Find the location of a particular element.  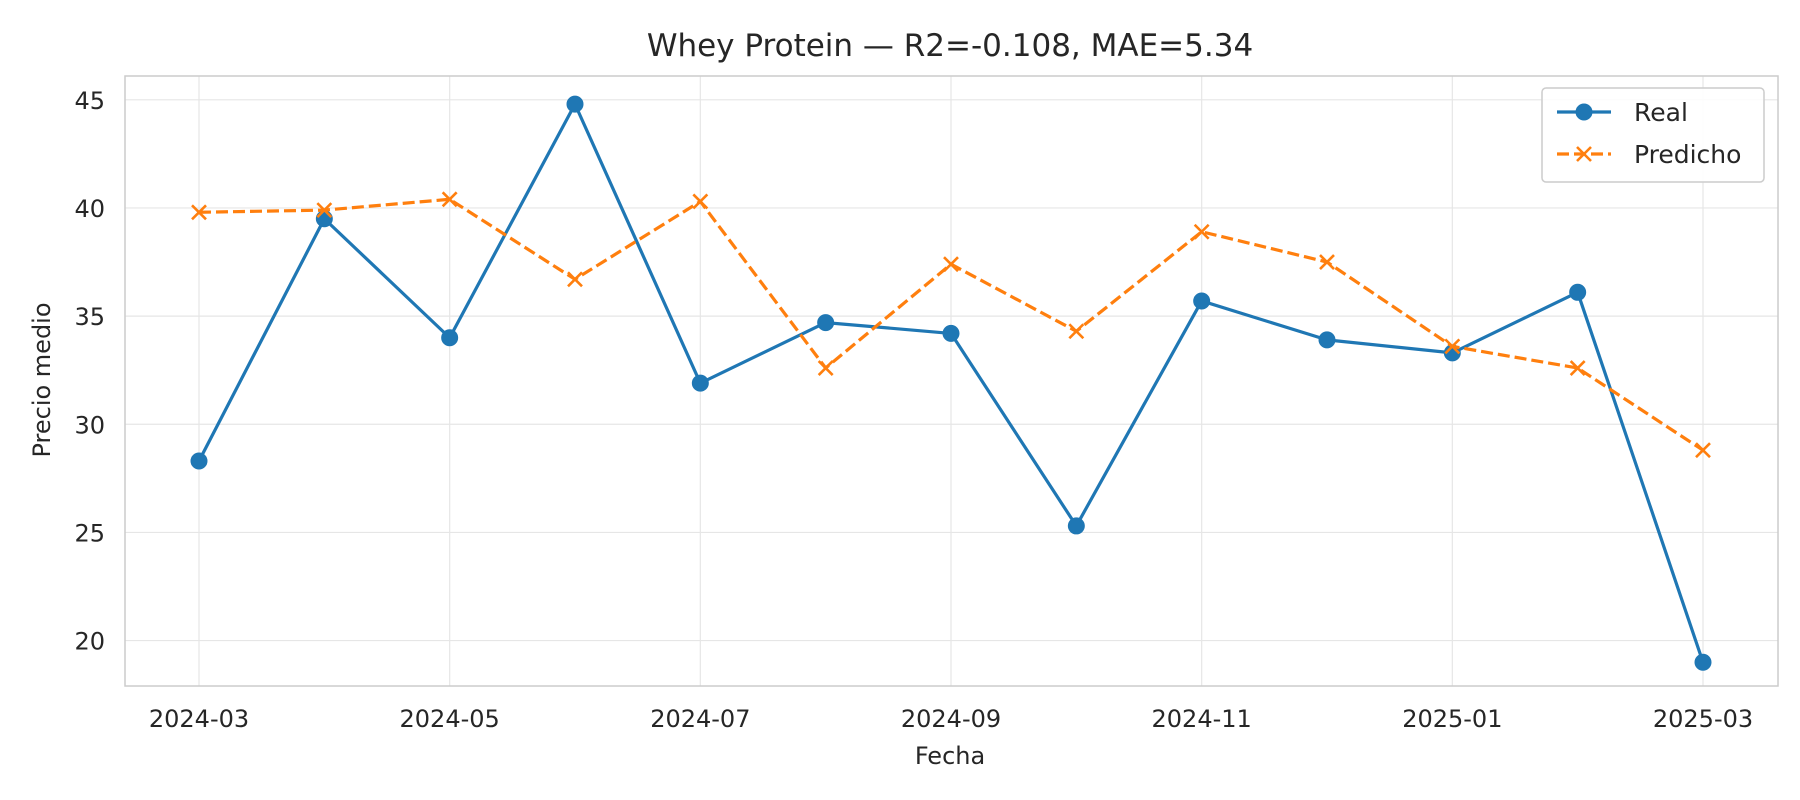

x-tick-label: 2024-07 is located at coordinates (700, 719).